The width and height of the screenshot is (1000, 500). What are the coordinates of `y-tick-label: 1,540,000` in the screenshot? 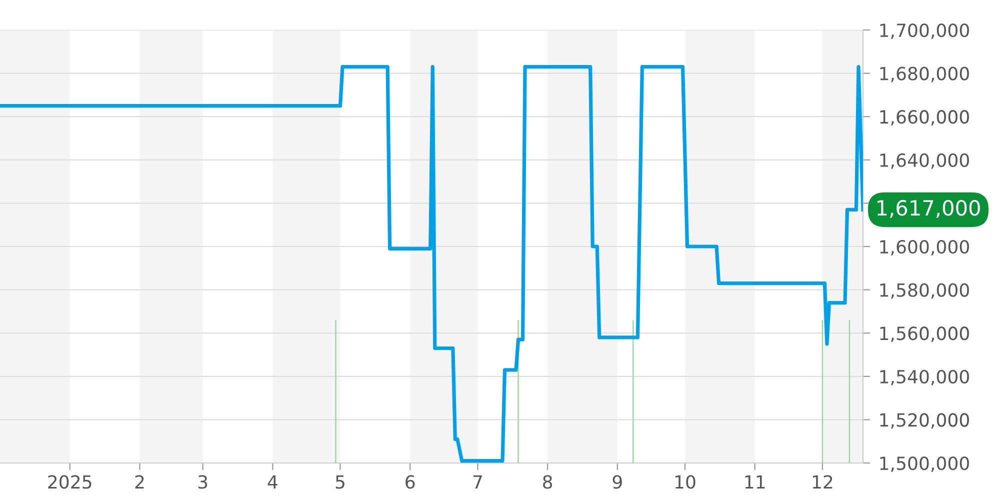 It's located at (924, 378).